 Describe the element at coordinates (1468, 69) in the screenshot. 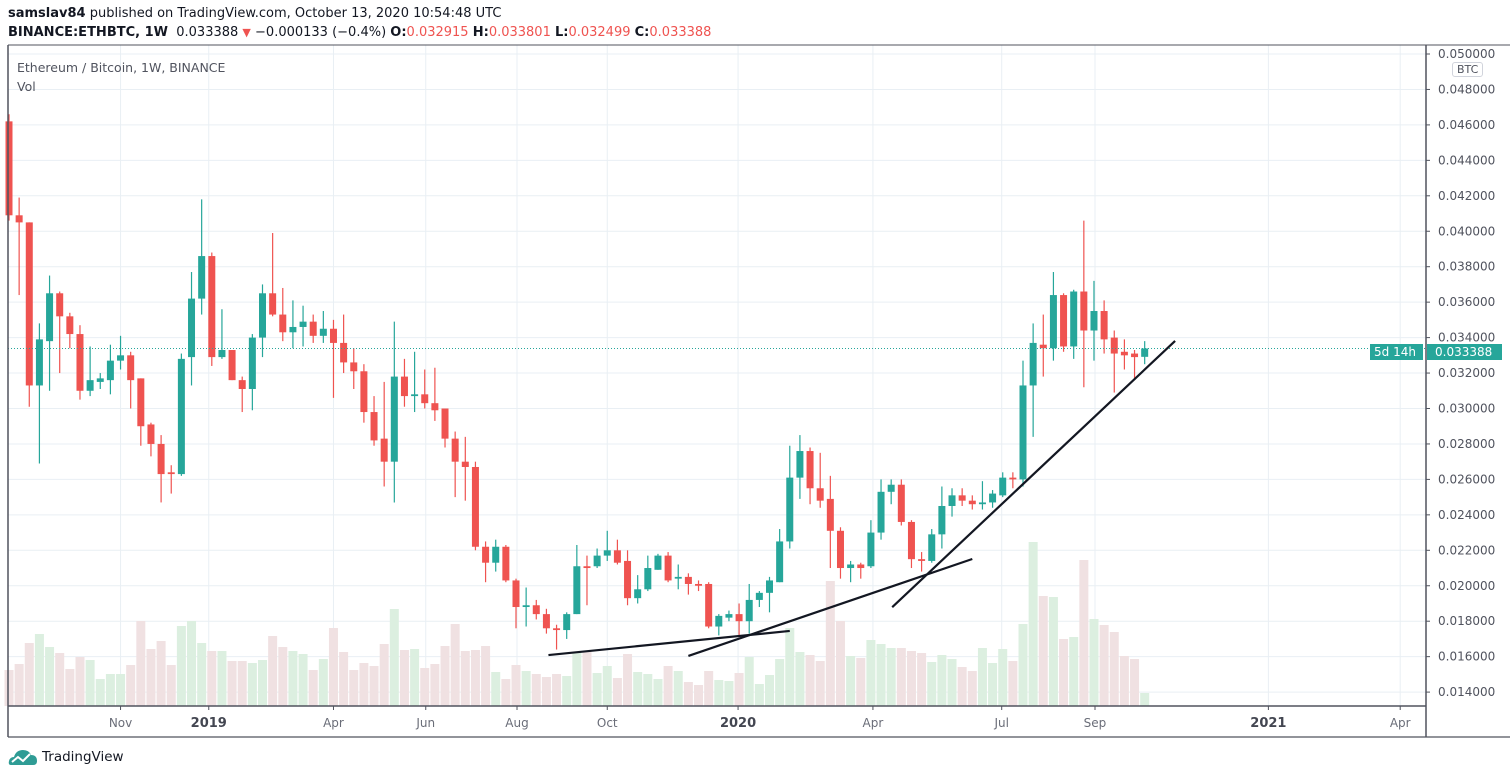

I see `currency-badge: BTC` at that location.